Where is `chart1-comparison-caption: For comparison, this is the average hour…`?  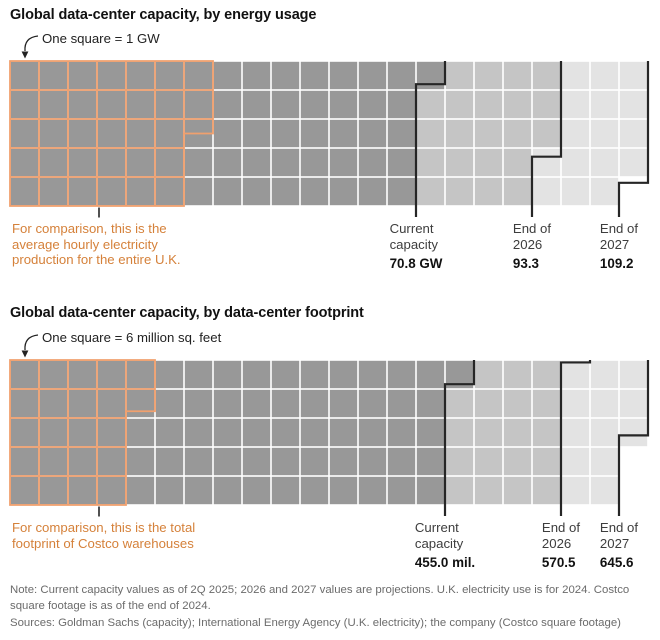 chart1-comparison-caption: For comparison, this is the average hour… is located at coordinates (96, 244).